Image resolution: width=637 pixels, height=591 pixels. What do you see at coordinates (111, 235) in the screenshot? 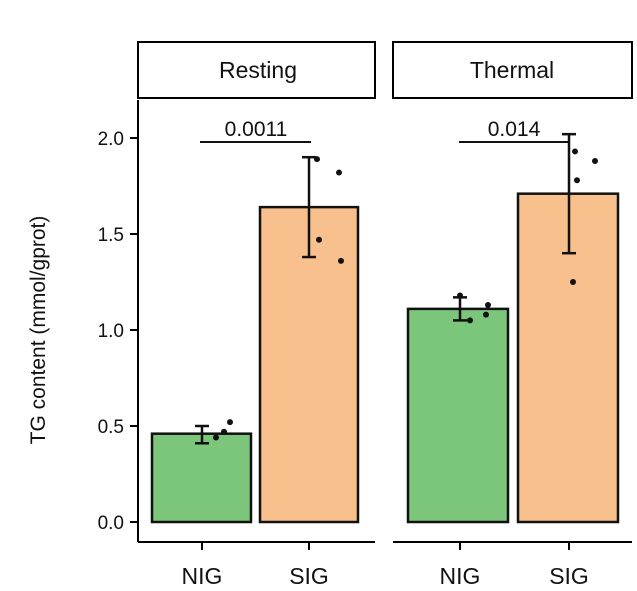
I see `y-tick-label: 1.5` at bounding box center [111, 235].